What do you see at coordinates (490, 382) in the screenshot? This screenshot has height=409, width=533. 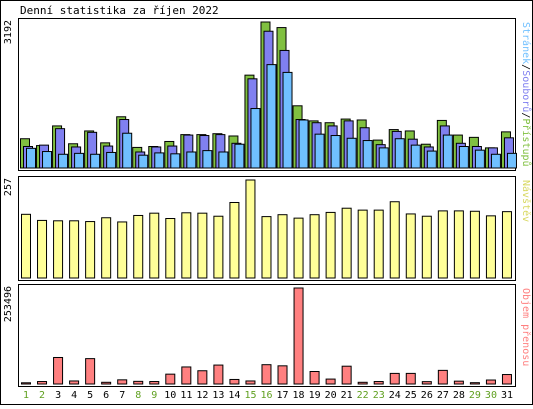 I see `bar-transfer-Objem-přenosu-30` at bounding box center [490, 382].